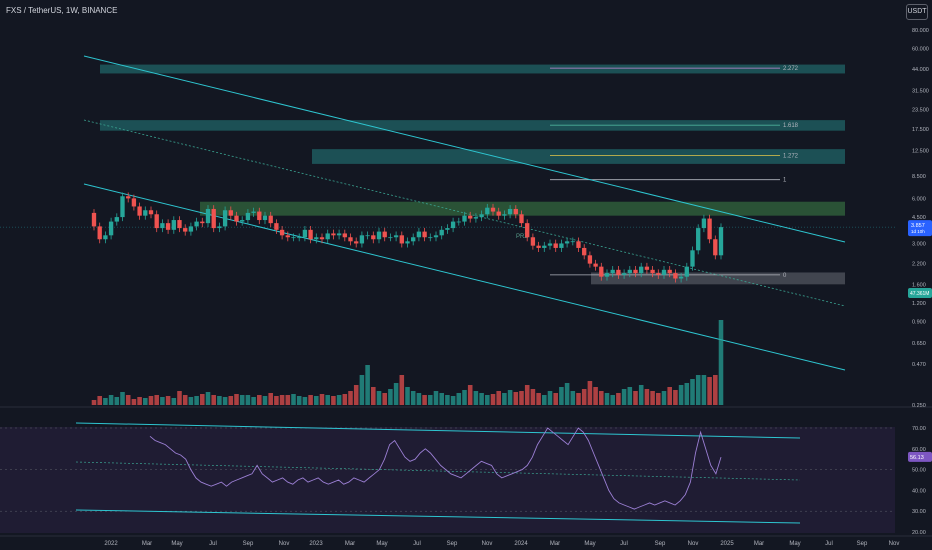  I want to click on price-axis-tick: 80.000, so click(920, 31).